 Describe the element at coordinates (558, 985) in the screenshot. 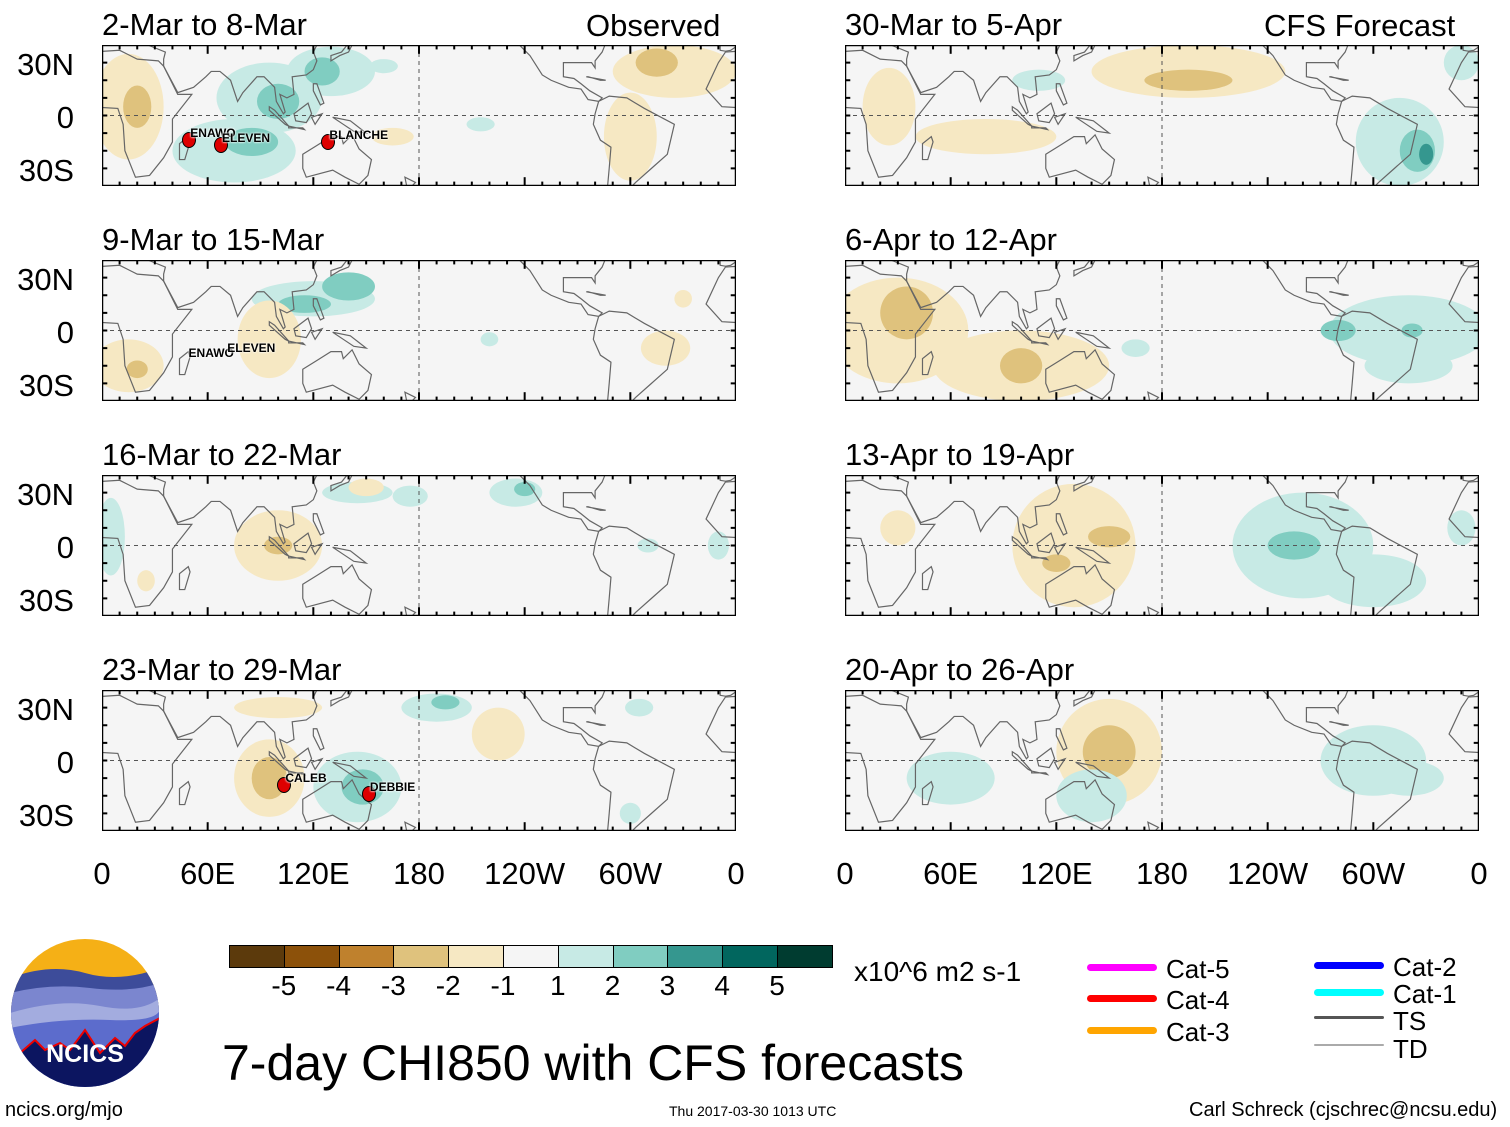

I see `colorbar-tick: 1` at that location.